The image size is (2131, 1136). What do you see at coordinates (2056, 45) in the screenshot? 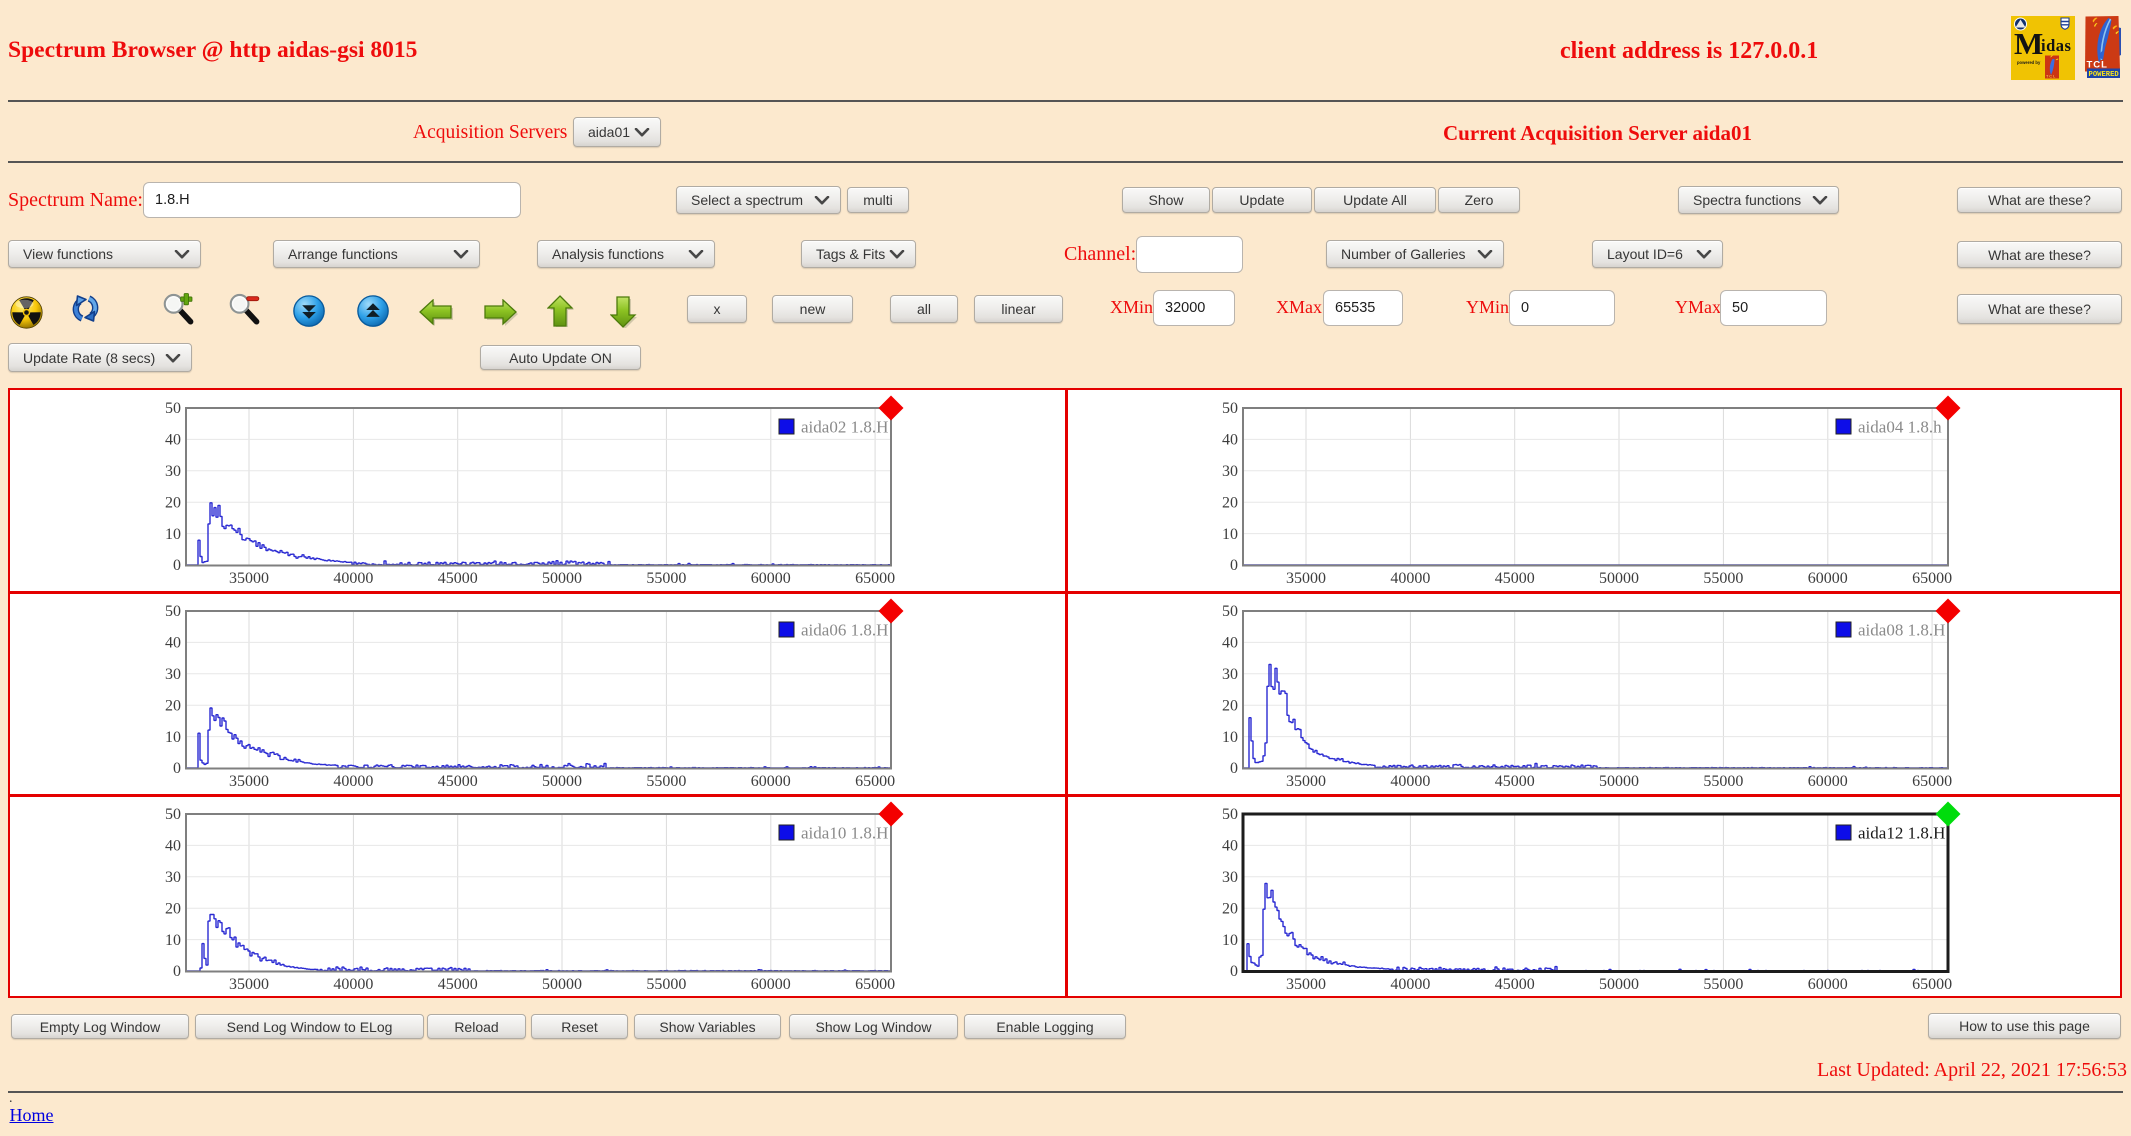
I see `svg-text: idas` at bounding box center [2056, 45].